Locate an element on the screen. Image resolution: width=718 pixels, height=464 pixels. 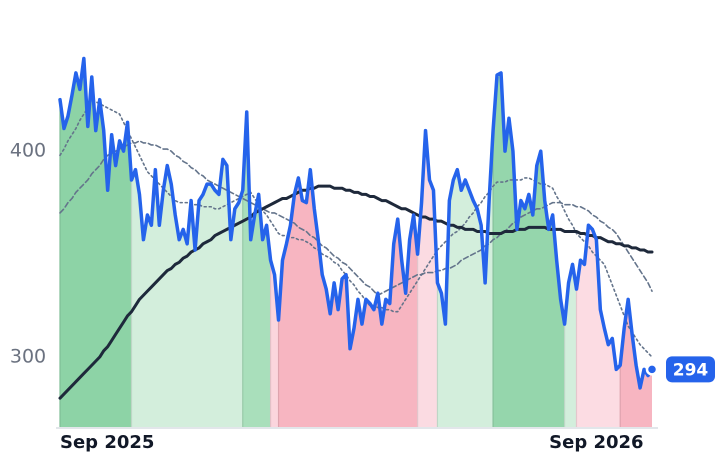
x-tick-label: Sep 2026 is located at coordinates (596, 442).